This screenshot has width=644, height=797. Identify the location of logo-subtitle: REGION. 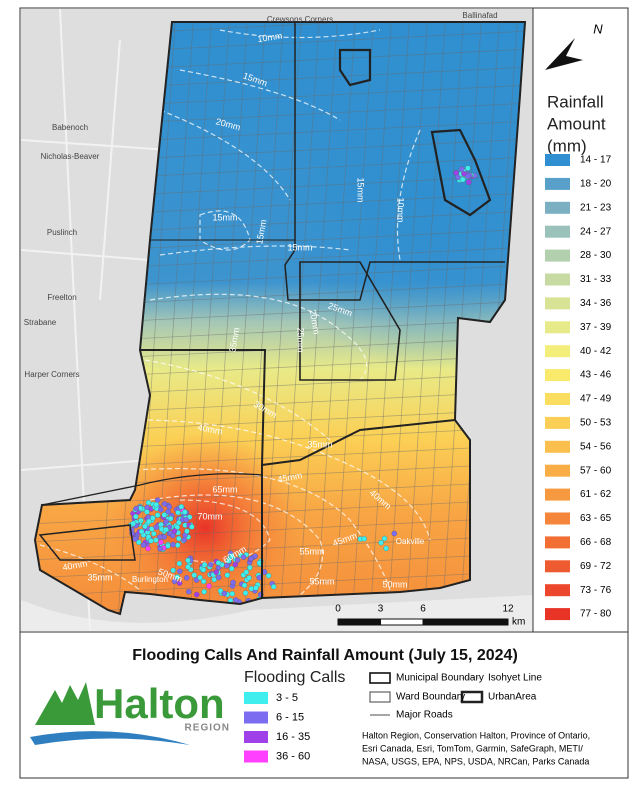
(207, 728).